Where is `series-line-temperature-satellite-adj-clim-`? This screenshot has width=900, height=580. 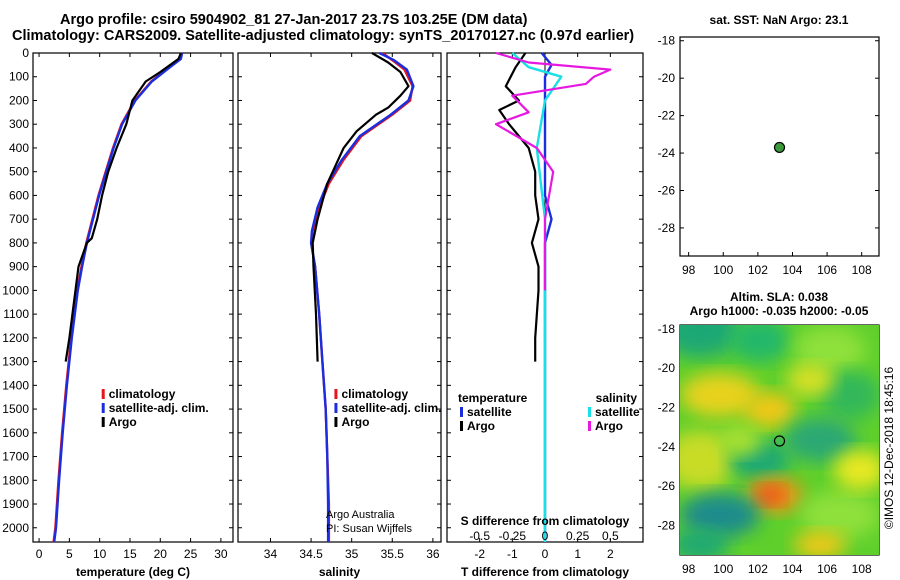 series-line-temperature-satellite-adj-clim- is located at coordinates (118, 297).